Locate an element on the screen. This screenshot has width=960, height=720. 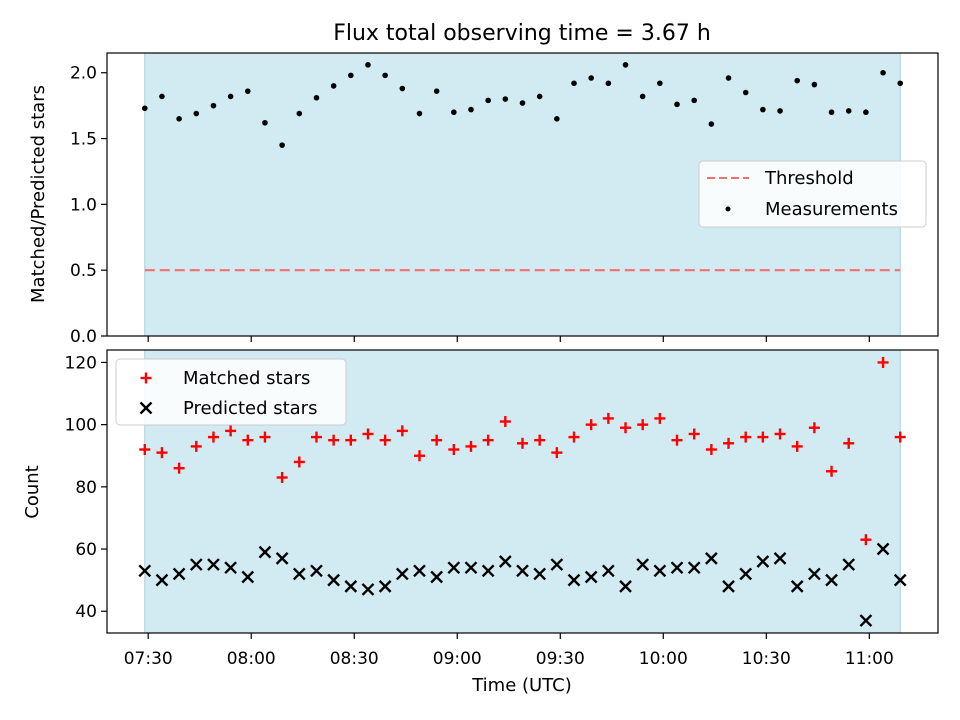
xtick-label: 08:30 is located at coordinates (354, 659).